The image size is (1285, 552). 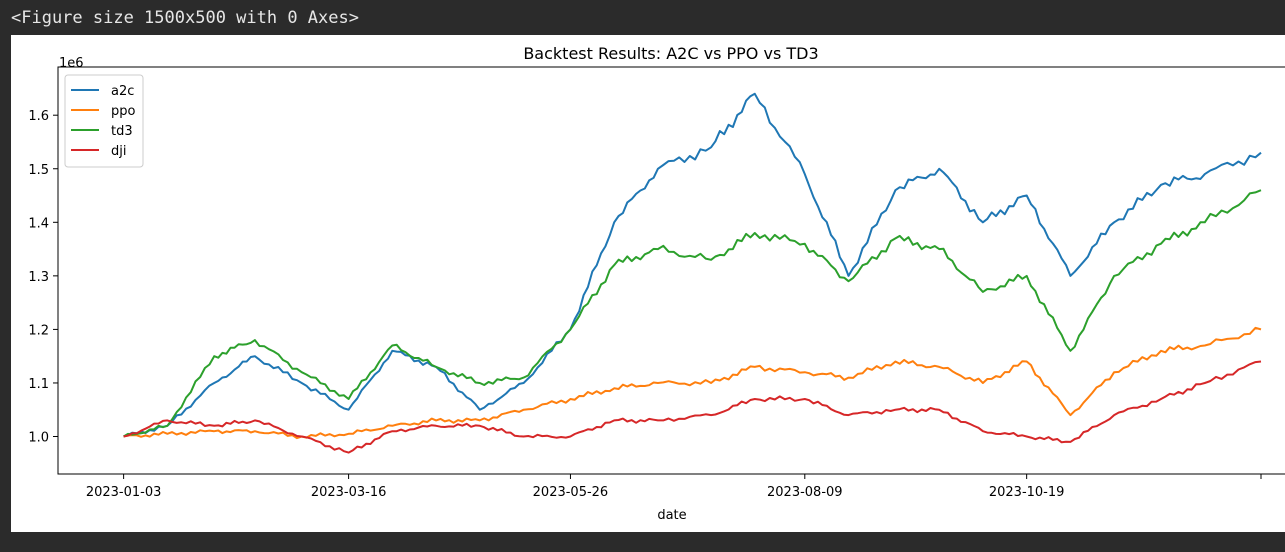 I want to click on legend-label-ppo: ppo, so click(x=123, y=111).